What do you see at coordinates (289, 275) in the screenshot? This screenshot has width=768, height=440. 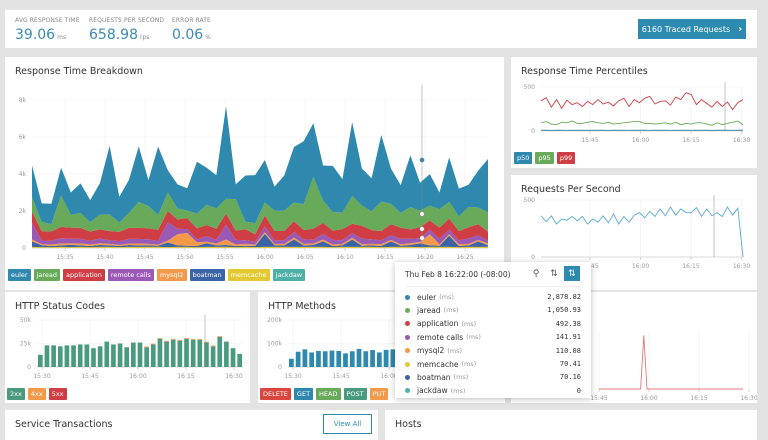 I see `legend-jackdaw: jackdaw` at bounding box center [289, 275].